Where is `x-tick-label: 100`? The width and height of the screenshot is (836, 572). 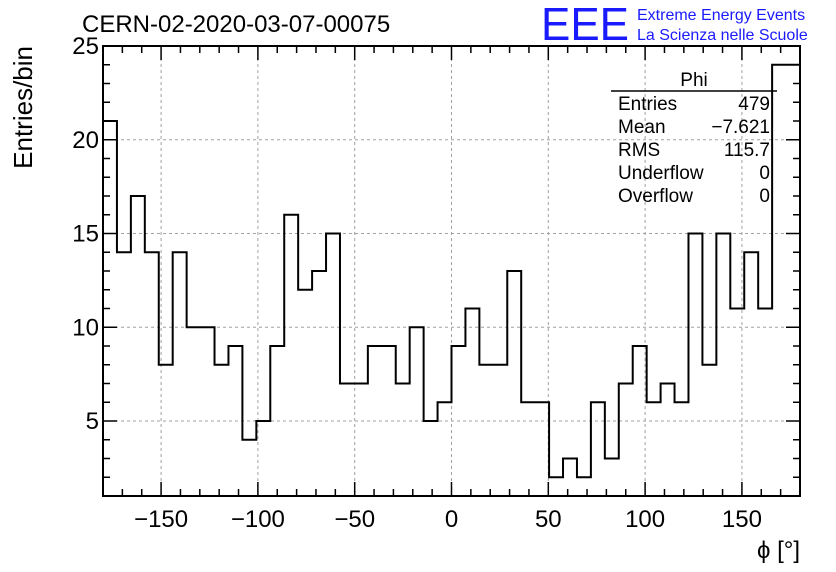
x-tick-label: 100 is located at coordinates (645, 519).